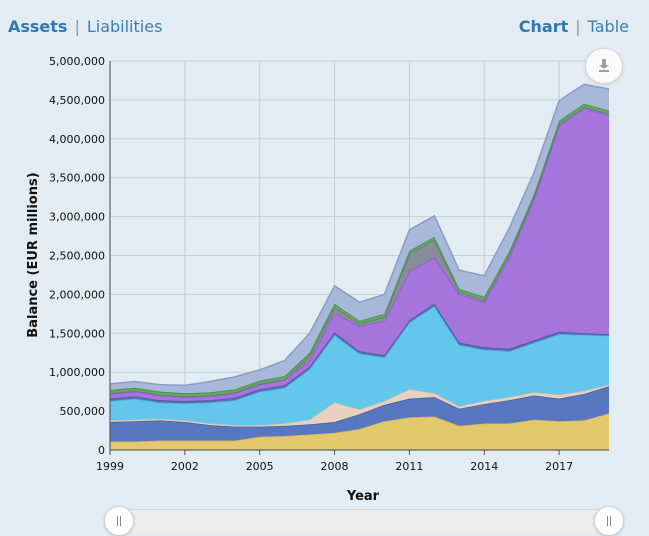 The width and height of the screenshot is (649, 536). What do you see at coordinates (38, 26) in the screenshot?
I see `tab-assets: Assets` at bounding box center [38, 26].